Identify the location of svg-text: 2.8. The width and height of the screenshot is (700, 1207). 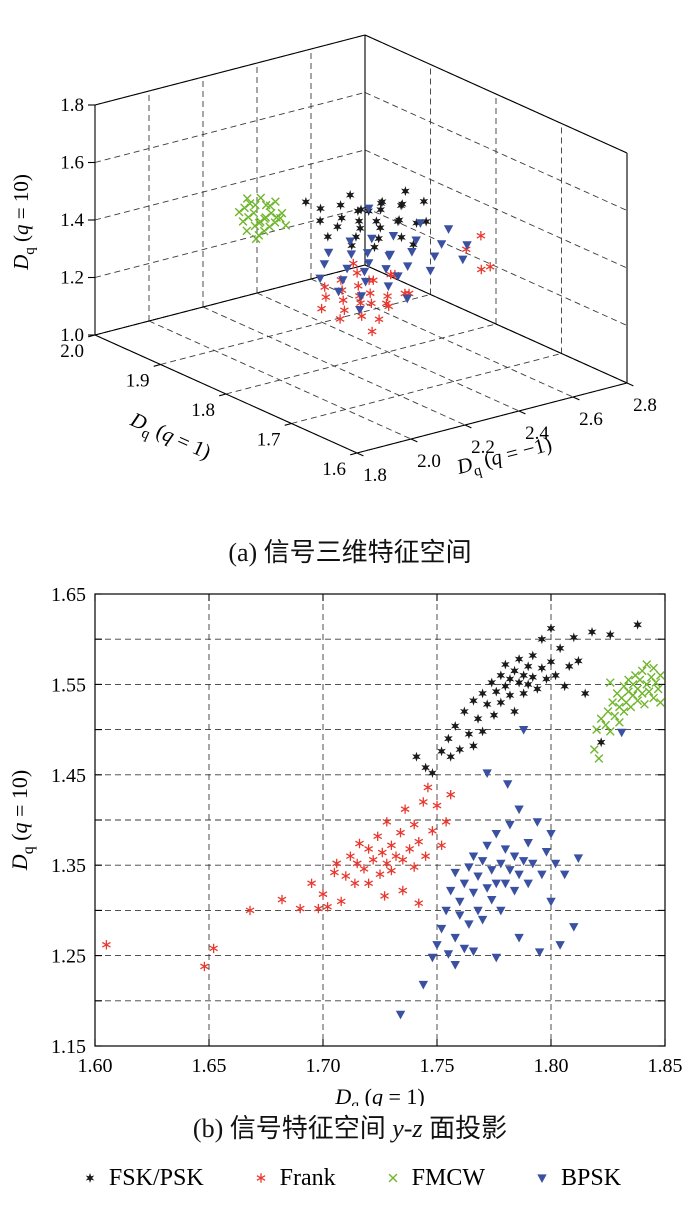
(645, 405).